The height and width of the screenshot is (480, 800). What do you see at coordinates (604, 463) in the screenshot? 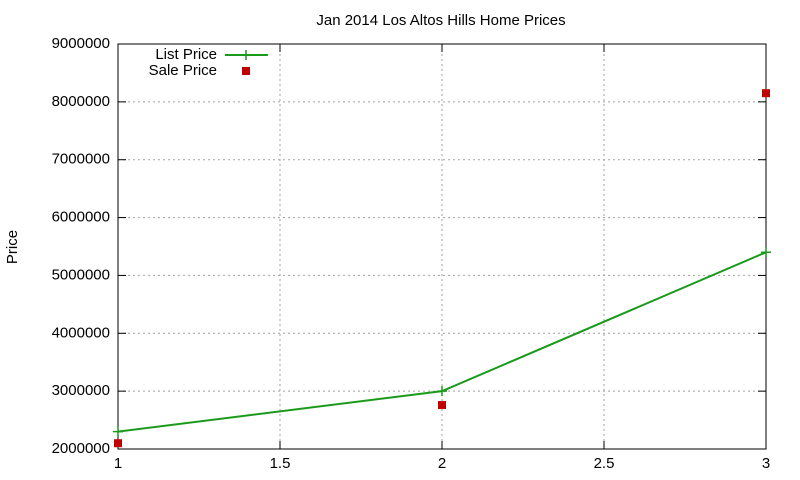
I see `x-tick-label: 2.5` at bounding box center [604, 463].